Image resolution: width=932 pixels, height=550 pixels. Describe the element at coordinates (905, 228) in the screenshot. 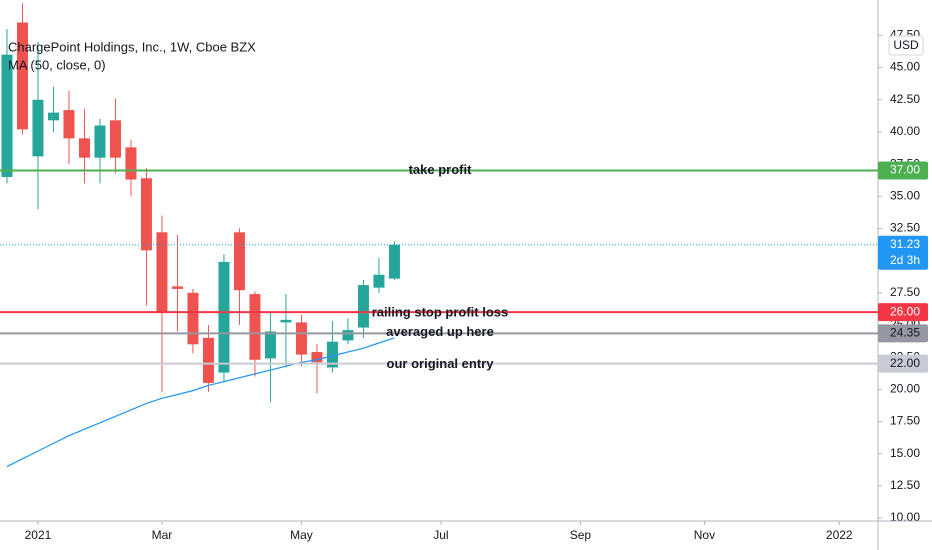

I see `y-tick-label: 32.50` at that location.